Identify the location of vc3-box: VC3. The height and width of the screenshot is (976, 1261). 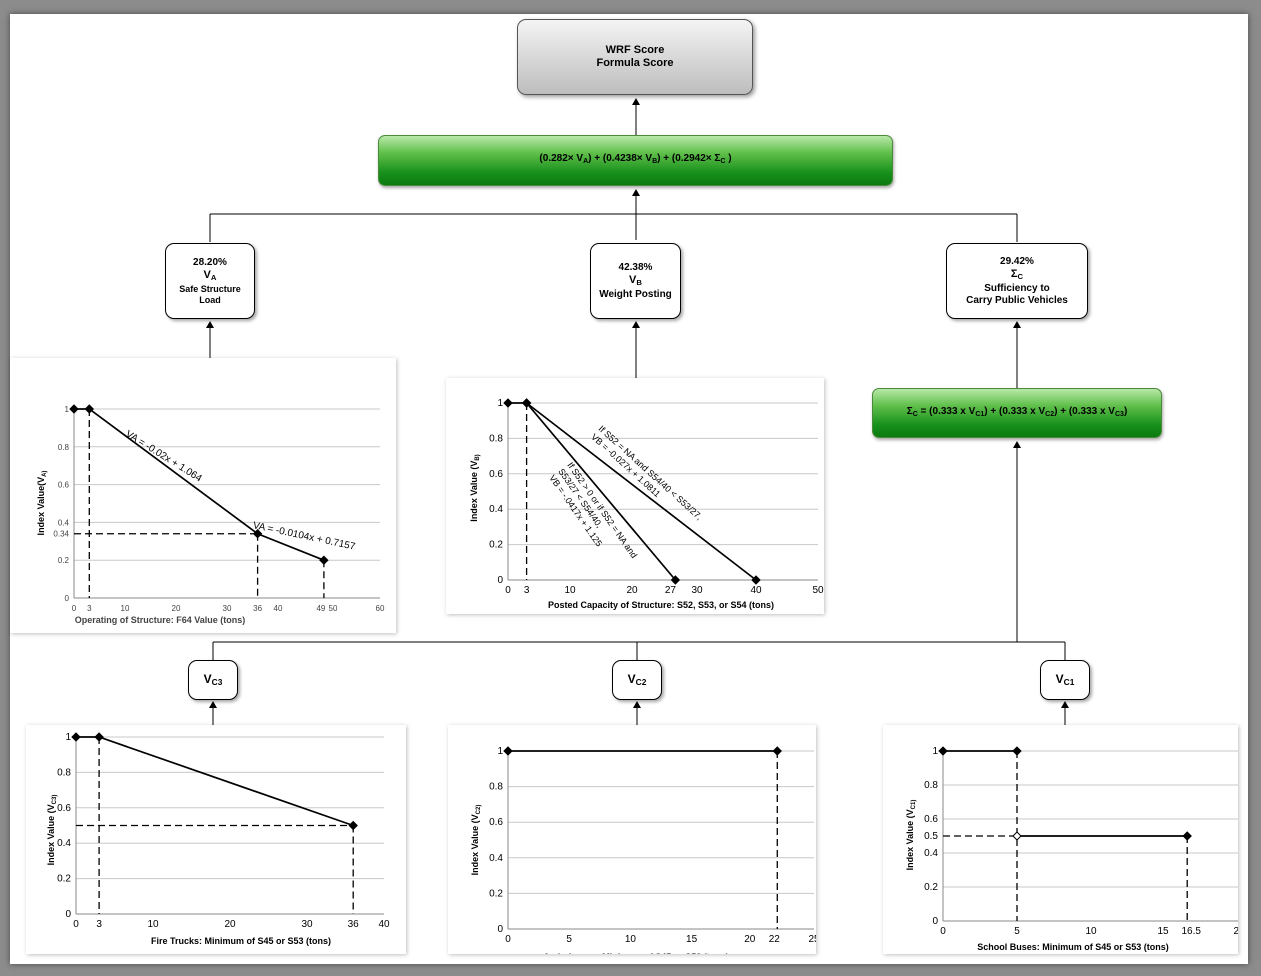
(213, 680).